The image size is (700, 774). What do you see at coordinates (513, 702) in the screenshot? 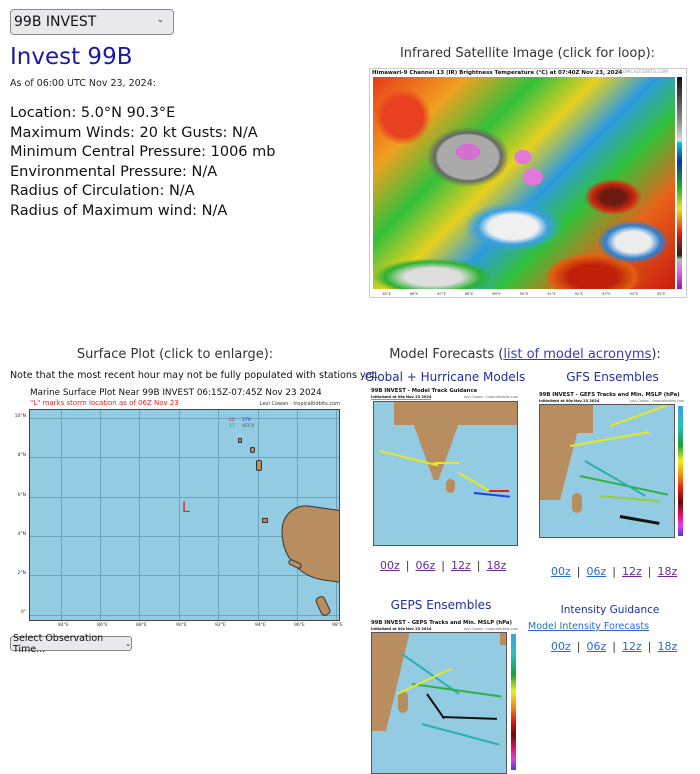
I see `geps-colorbar` at bounding box center [513, 702].